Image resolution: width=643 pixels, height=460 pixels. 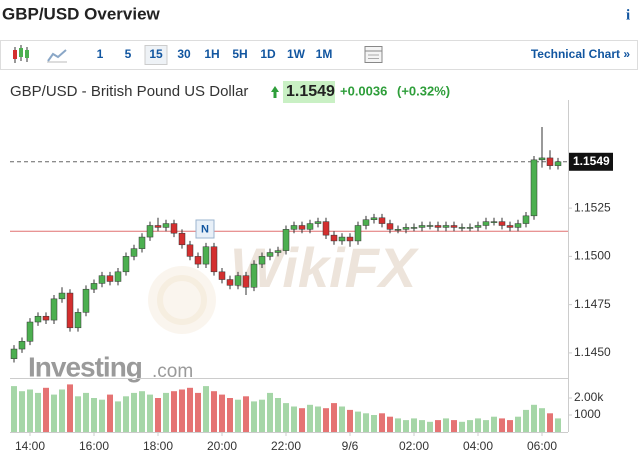 What do you see at coordinates (350, 446) in the screenshot?
I see `x-tick-label: 9/6` at bounding box center [350, 446].